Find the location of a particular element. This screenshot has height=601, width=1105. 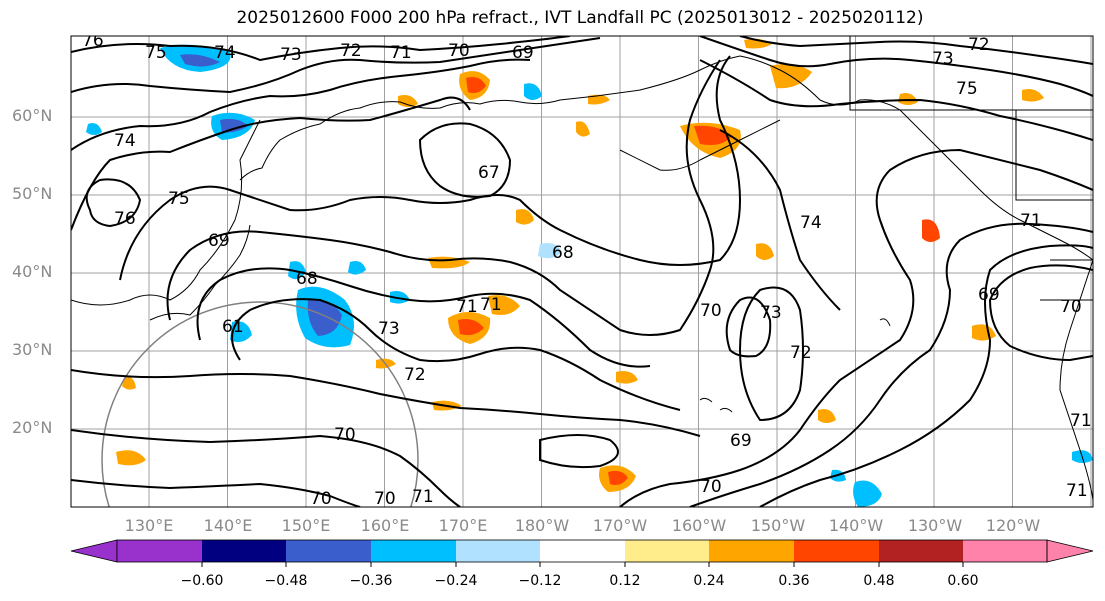

colorbar-tick-label: −0.36 is located at coordinates (371, 581).